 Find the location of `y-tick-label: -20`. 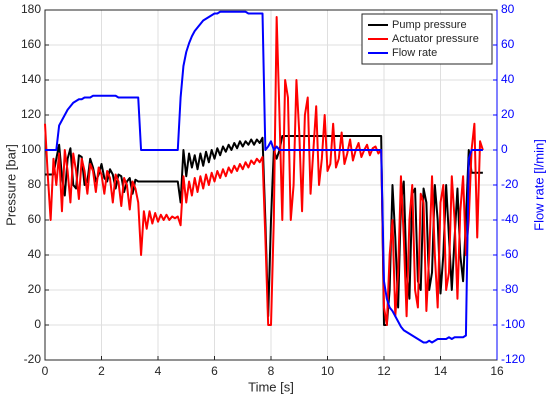

y-tick-label: -20 is located at coordinates (33, 359).